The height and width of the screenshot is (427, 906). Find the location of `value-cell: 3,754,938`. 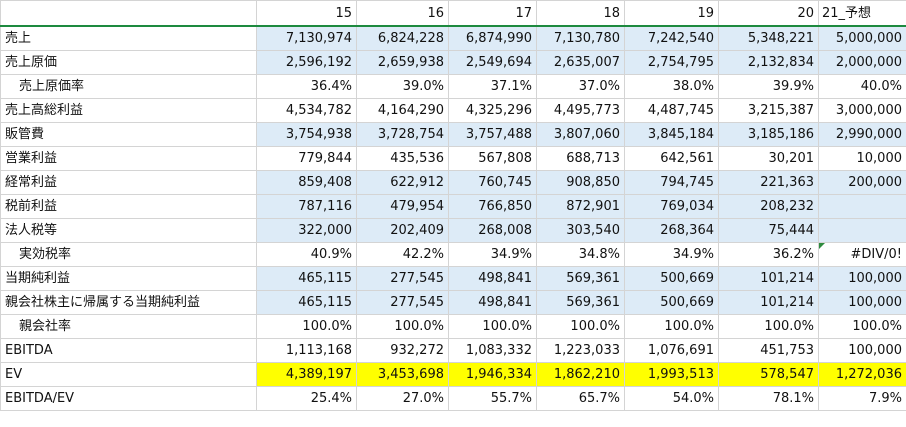

value-cell: 3,754,938 is located at coordinates (306, 134).